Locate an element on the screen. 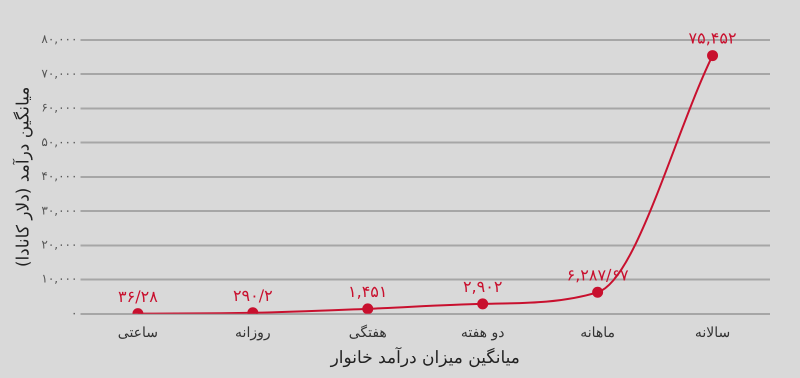  data-label: ۲,۹۰۲ is located at coordinates (482, 286).